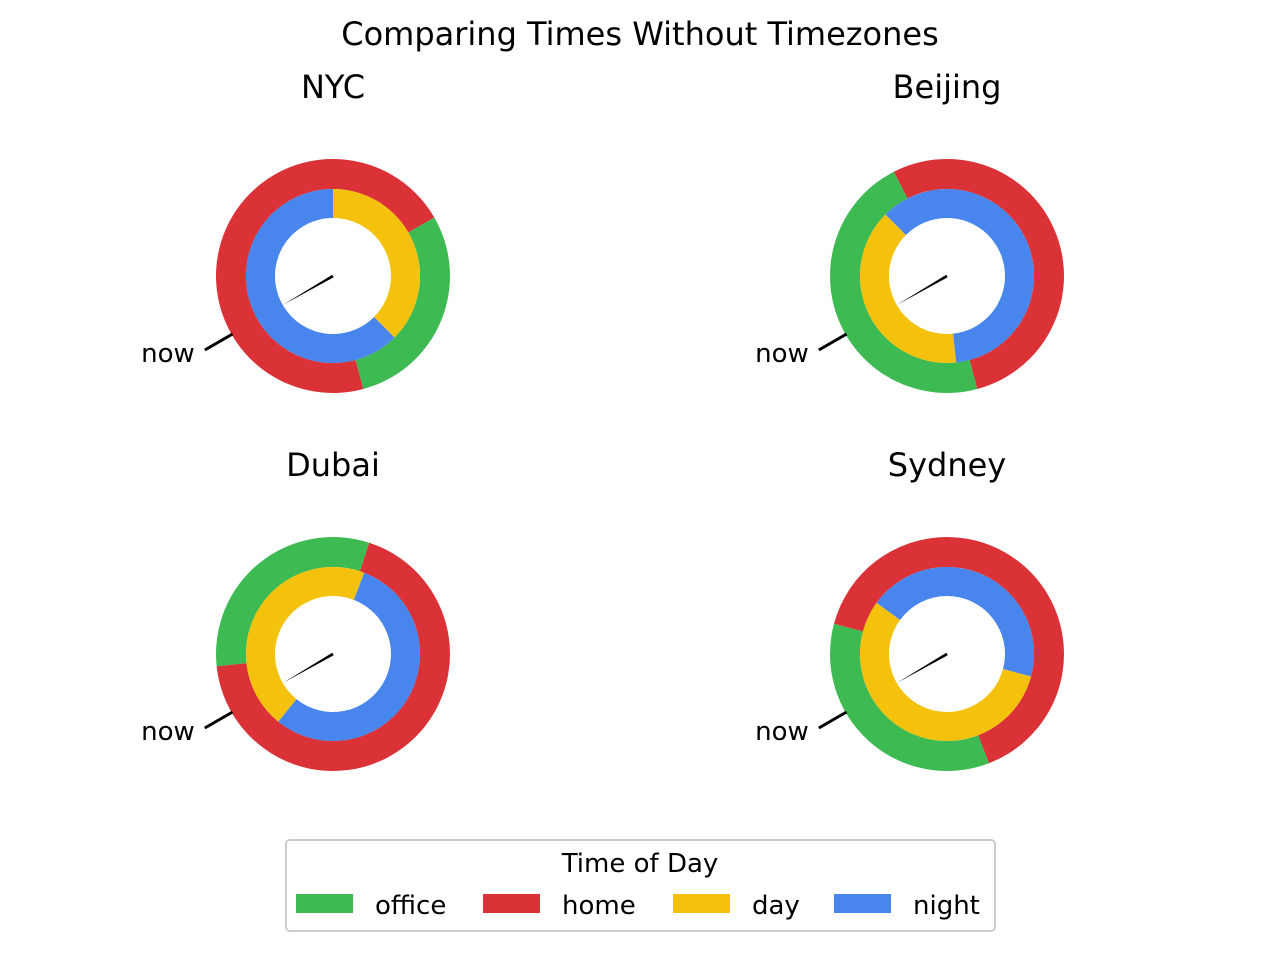  What do you see at coordinates (640, 34) in the screenshot?
I see `chart-title: Comparing Times Without Timezones` at bounding box center [640, 34].